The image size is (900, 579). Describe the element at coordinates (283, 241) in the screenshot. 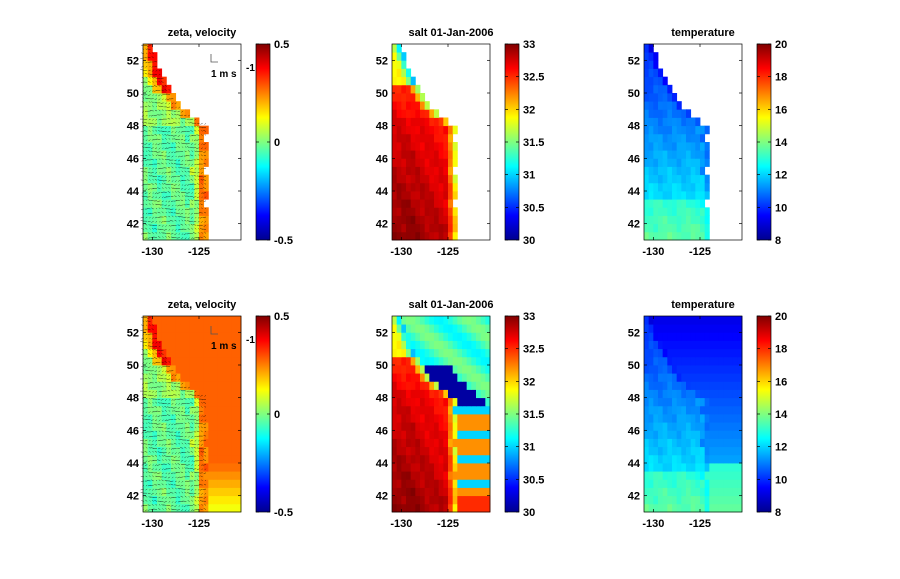

I see `colorbar-tick-label: -0.5` at that location.